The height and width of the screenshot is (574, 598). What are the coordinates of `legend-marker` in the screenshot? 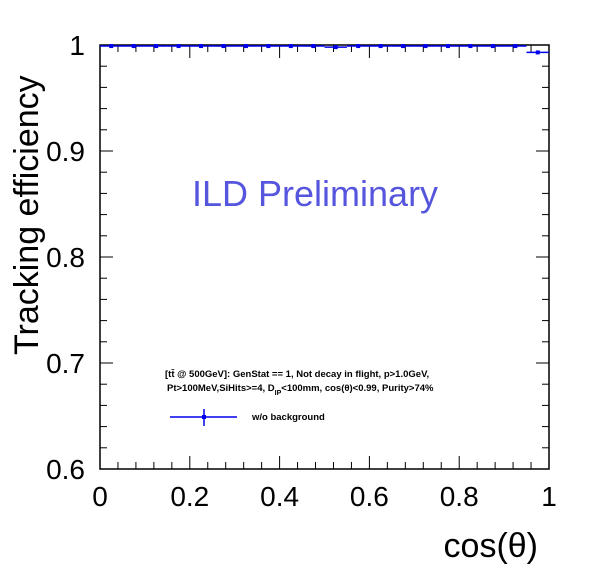 It's located at (204, 417).